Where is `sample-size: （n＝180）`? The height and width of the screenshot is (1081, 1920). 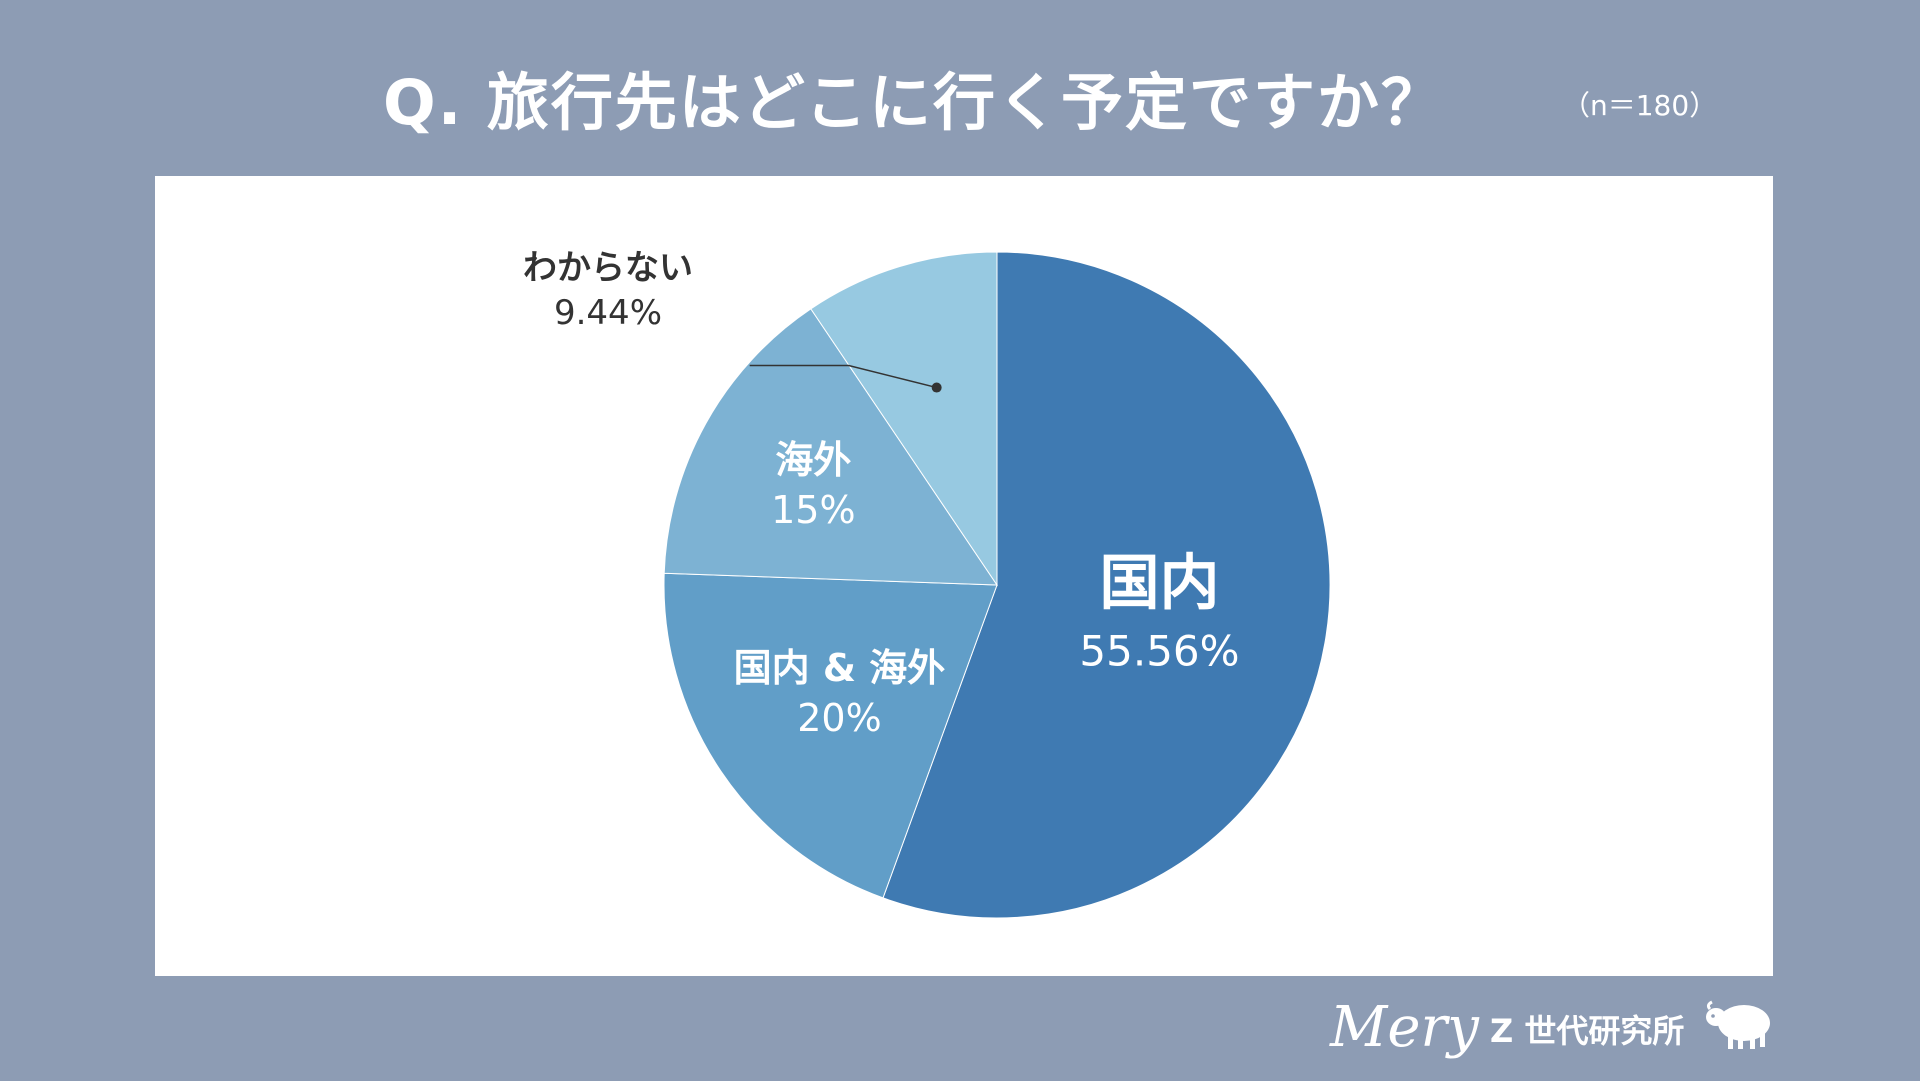 sample-size: （n＝180） is located at coordinates (1640, 105).